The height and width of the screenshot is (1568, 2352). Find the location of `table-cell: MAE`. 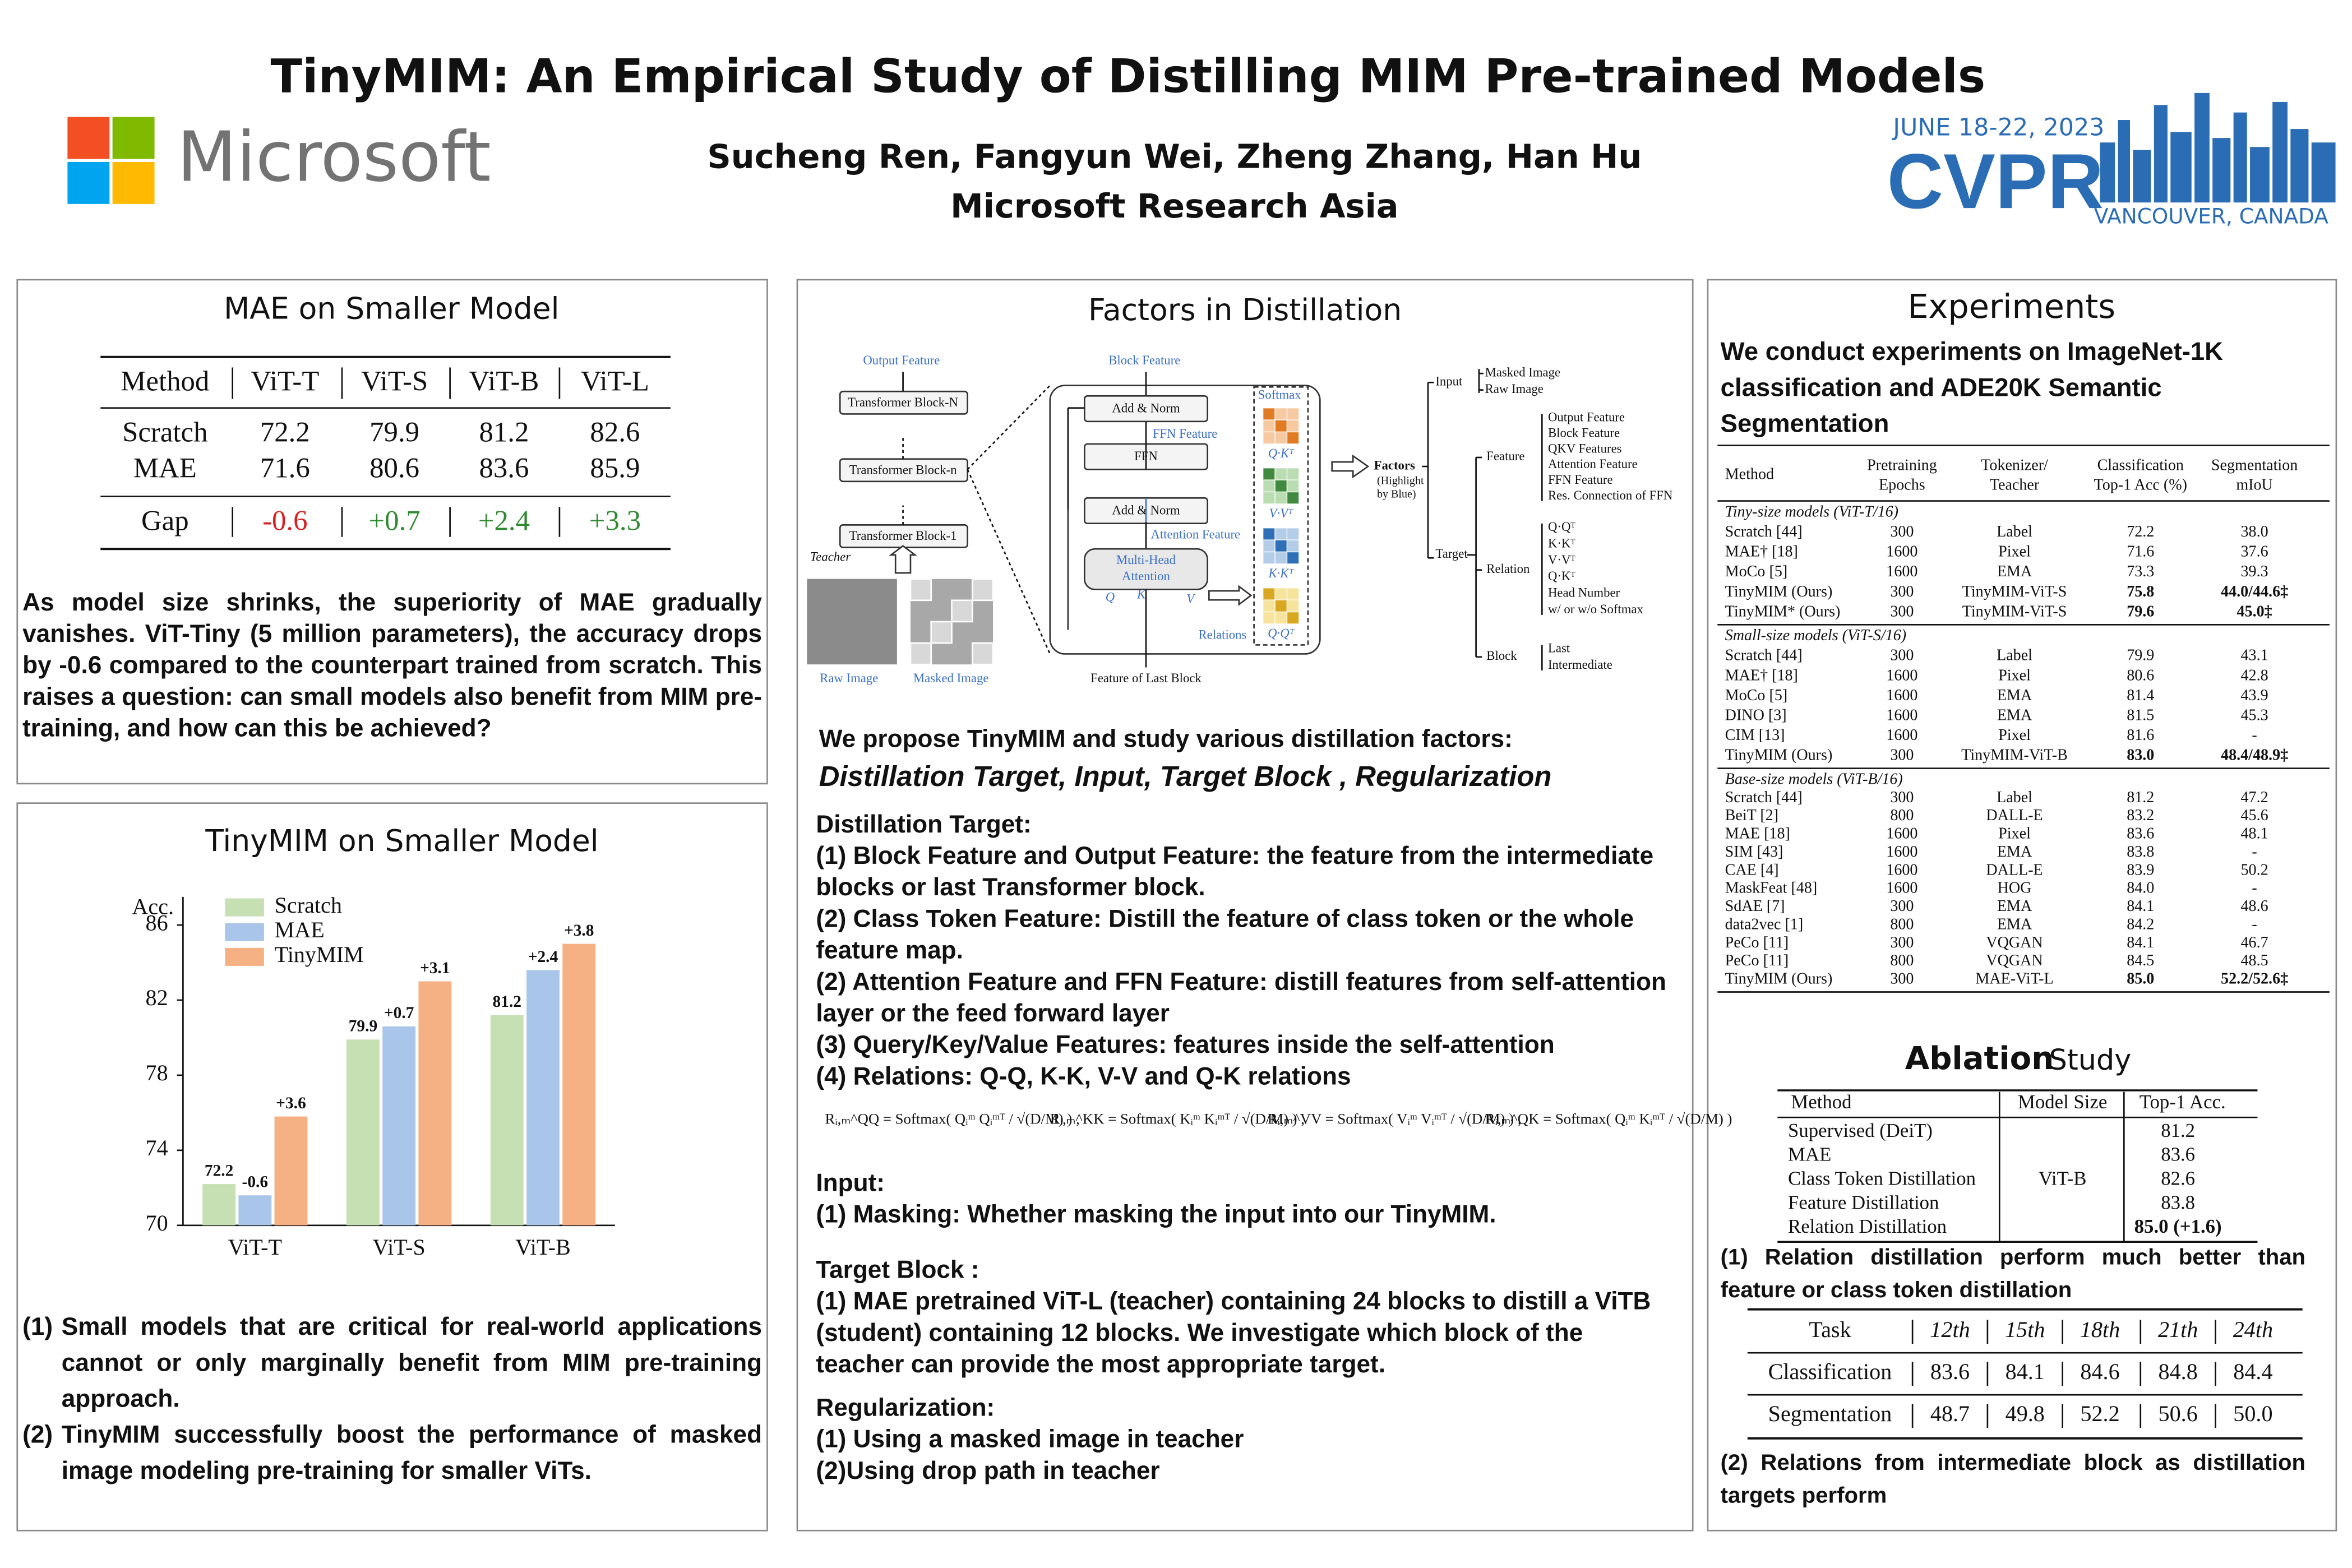

table-cell: MAE is located at coordinates (1809, 1155).